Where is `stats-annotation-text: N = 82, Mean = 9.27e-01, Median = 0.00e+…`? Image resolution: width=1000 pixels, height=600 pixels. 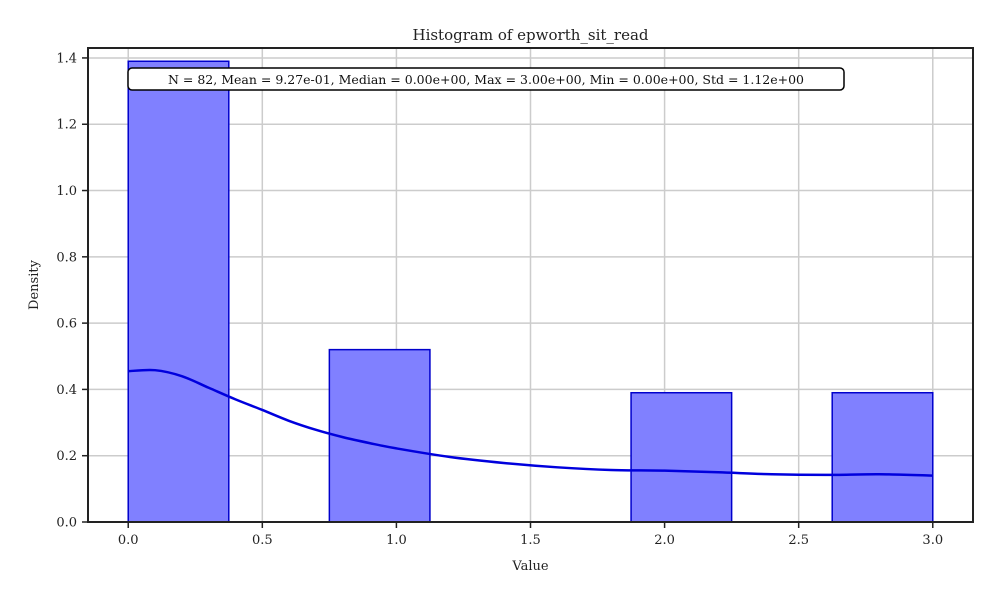 stats-annotation-text: N = 82, Mean = 9.27e-01, Median = 0.00e+… is located at coordinates (486, 79).